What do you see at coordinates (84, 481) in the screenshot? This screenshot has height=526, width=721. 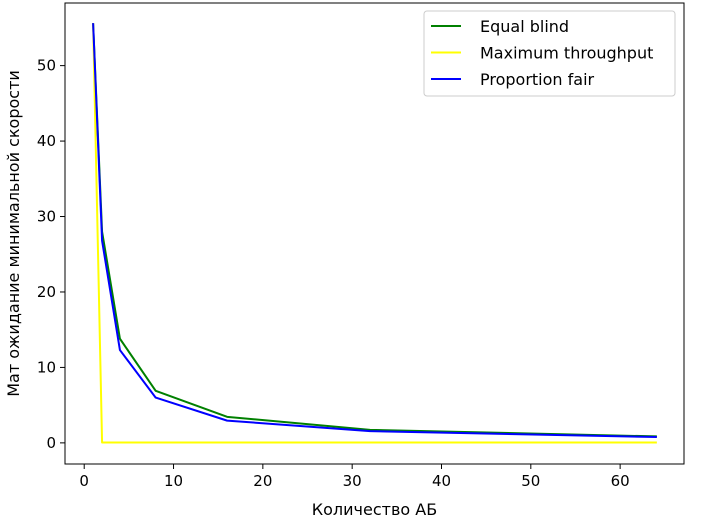 I see `x-tick-label: 0` at bounding box center [84, 481].